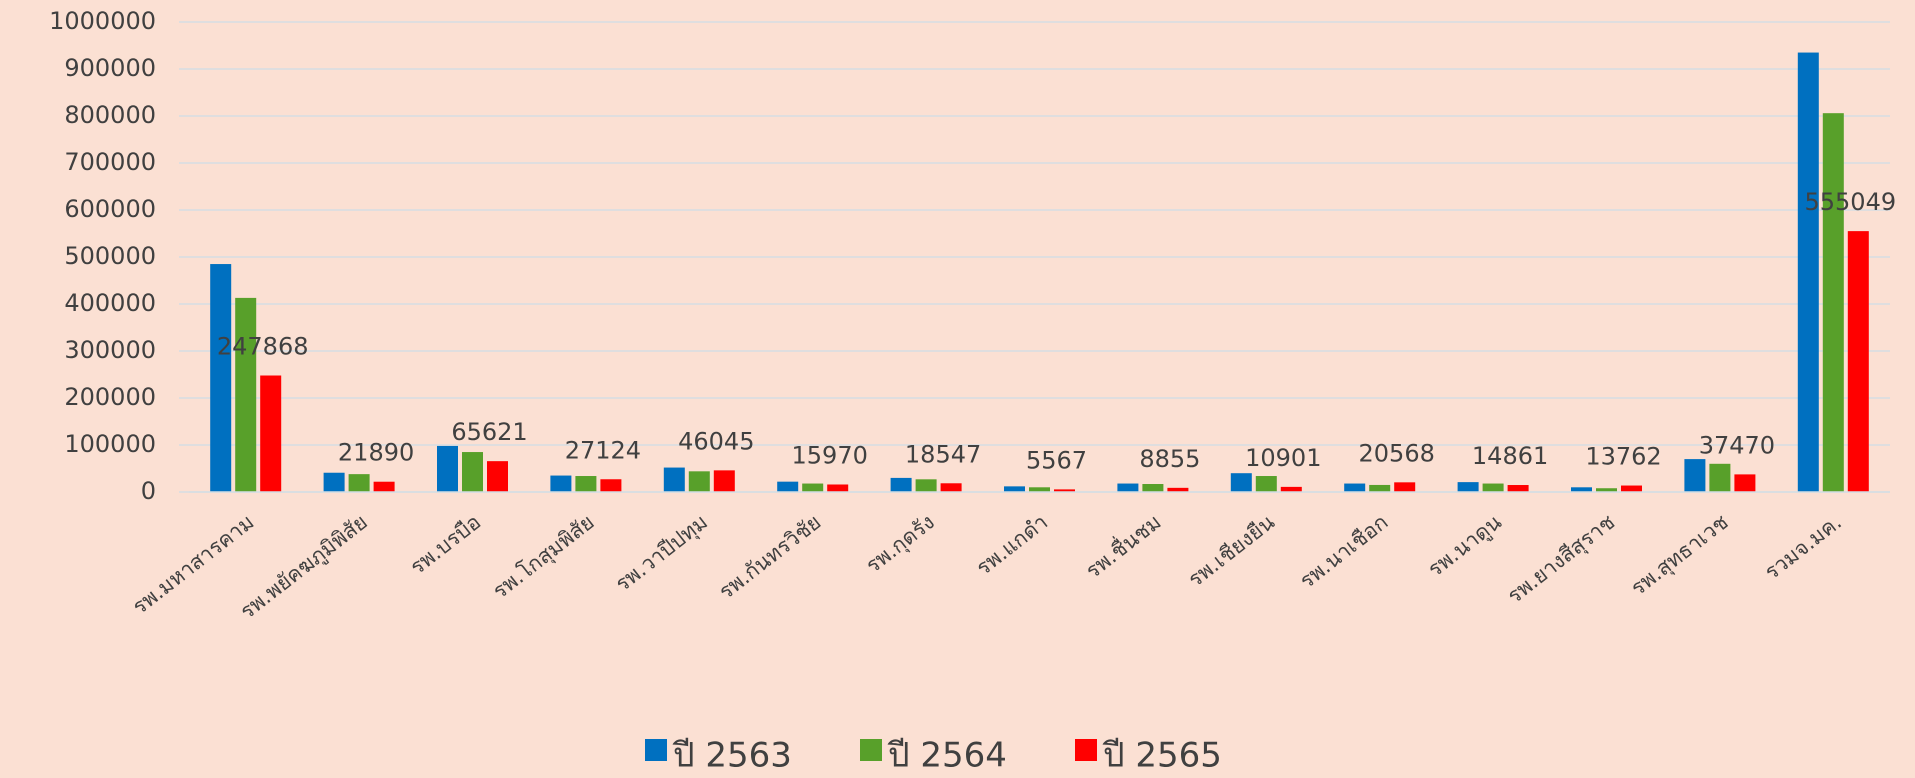  Describe the element at coordinates (543, 557) in the screenshot. I see `x-tick-label: รพ.โกสุมพิสัย` at that location.